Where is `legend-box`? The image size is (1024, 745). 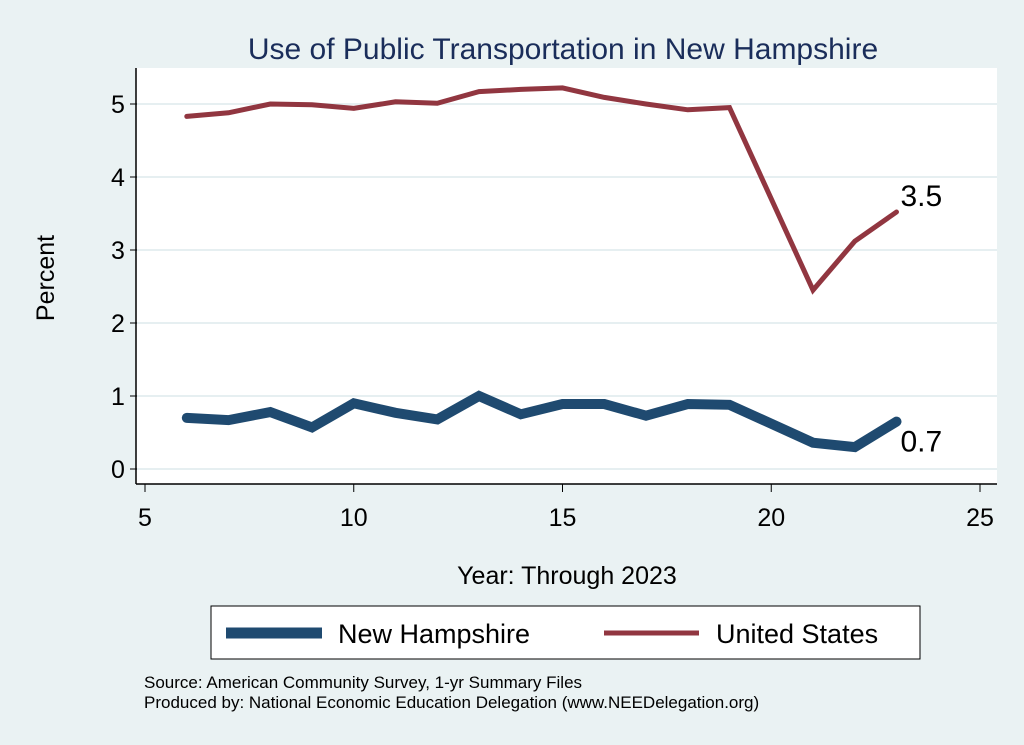
legend-box is located at coordinates (565, 632).